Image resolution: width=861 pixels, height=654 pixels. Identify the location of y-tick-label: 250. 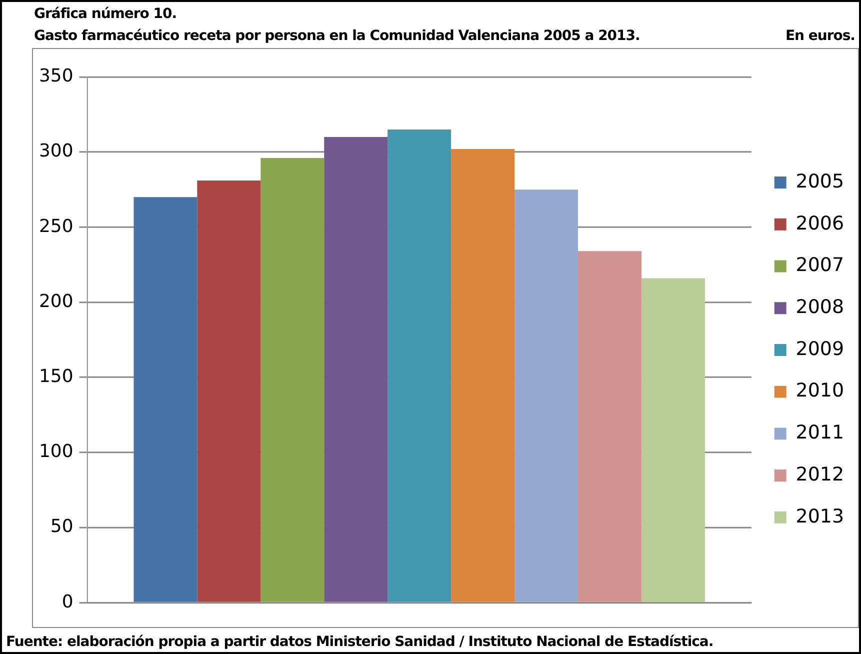
(56, 226).